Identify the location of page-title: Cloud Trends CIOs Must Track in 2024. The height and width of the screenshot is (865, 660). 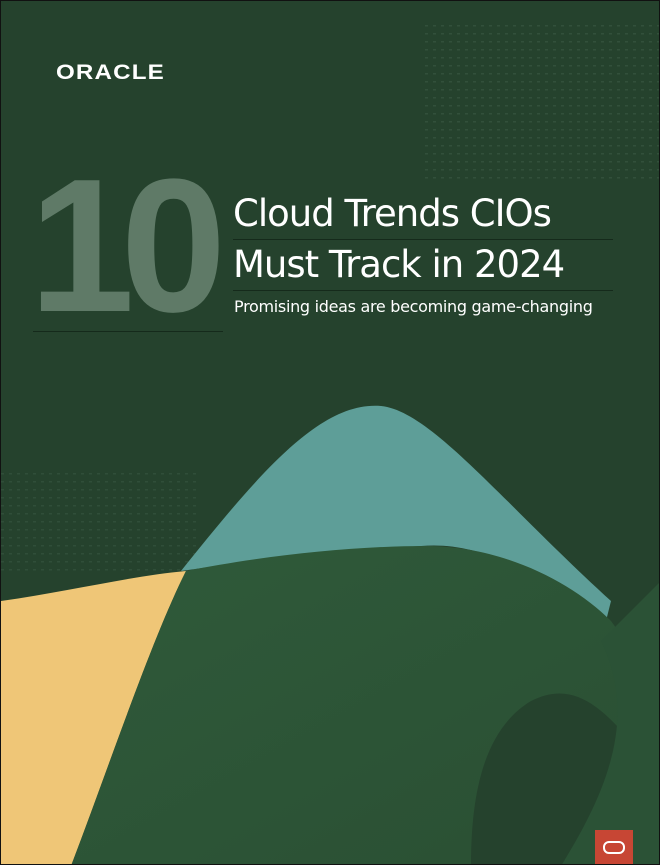
(423, 240).